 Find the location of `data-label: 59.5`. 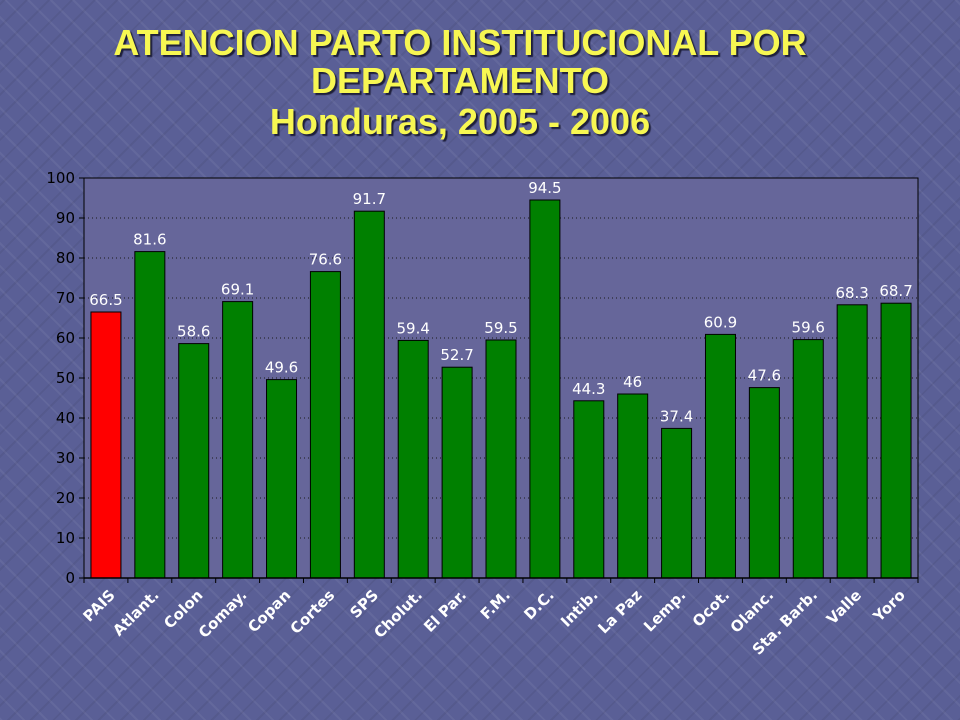

data-label: 59.5 is located at coordinates (500, 328).